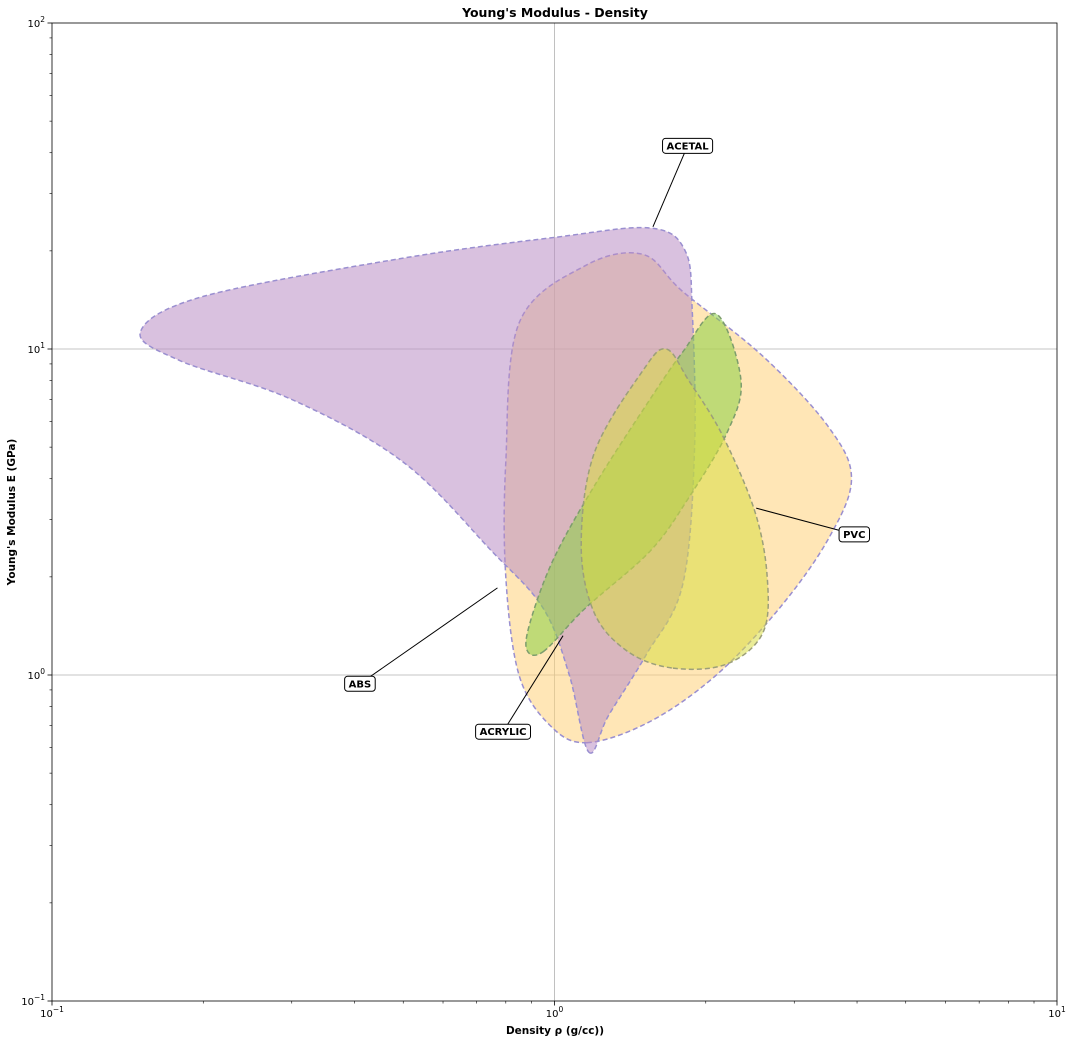 This screenshot has width=1073, height=1043. I want to click on x-tick-label: 10⁰, so click(555, 1012).